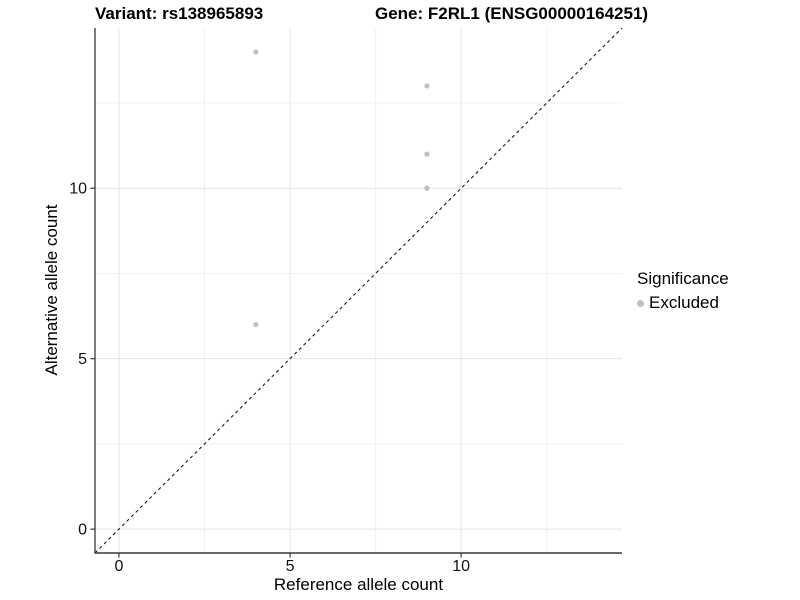 This screenshot has width=800, height=600. I want to click on gene-title: Gene: F2RL1 (ENSG00000164251), so click(512, 13).